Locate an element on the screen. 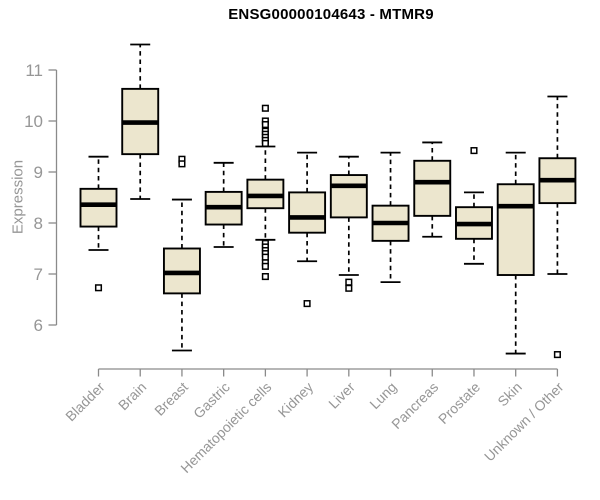  x-tick-label-liver: Liver is located at coordinates (341, 395).